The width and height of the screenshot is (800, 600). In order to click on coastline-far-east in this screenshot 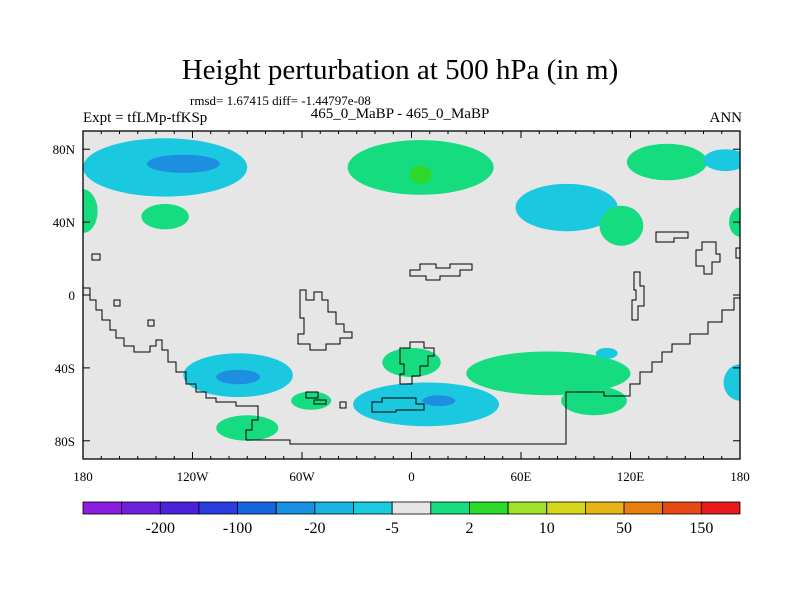, I will do `click(737, 253)`.